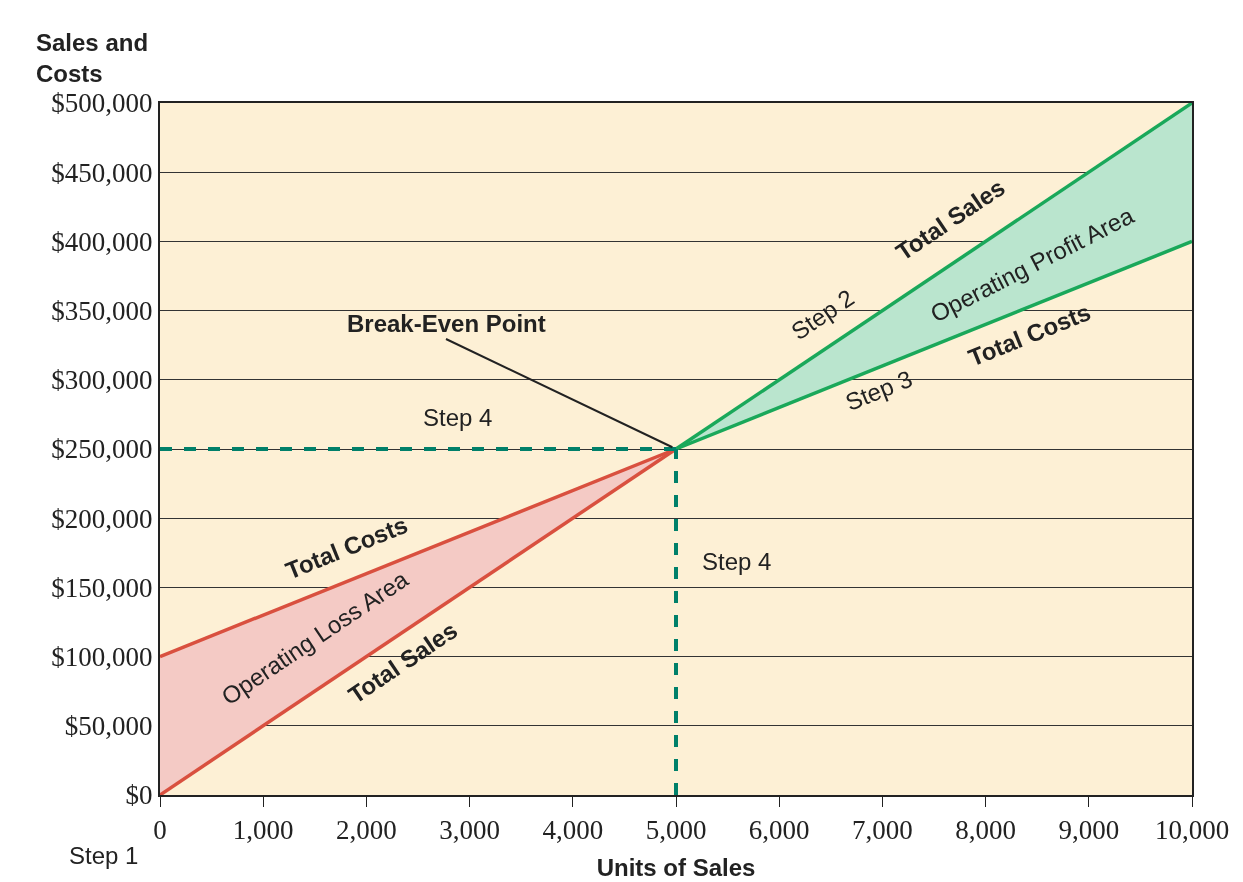 Image resolution: width=1243 pixels, height=882 pixels. What do you see at coordinates (102, 311) in the screenshot?
I see `y-tick-label: $350,000` at bounding box center [102, 311].